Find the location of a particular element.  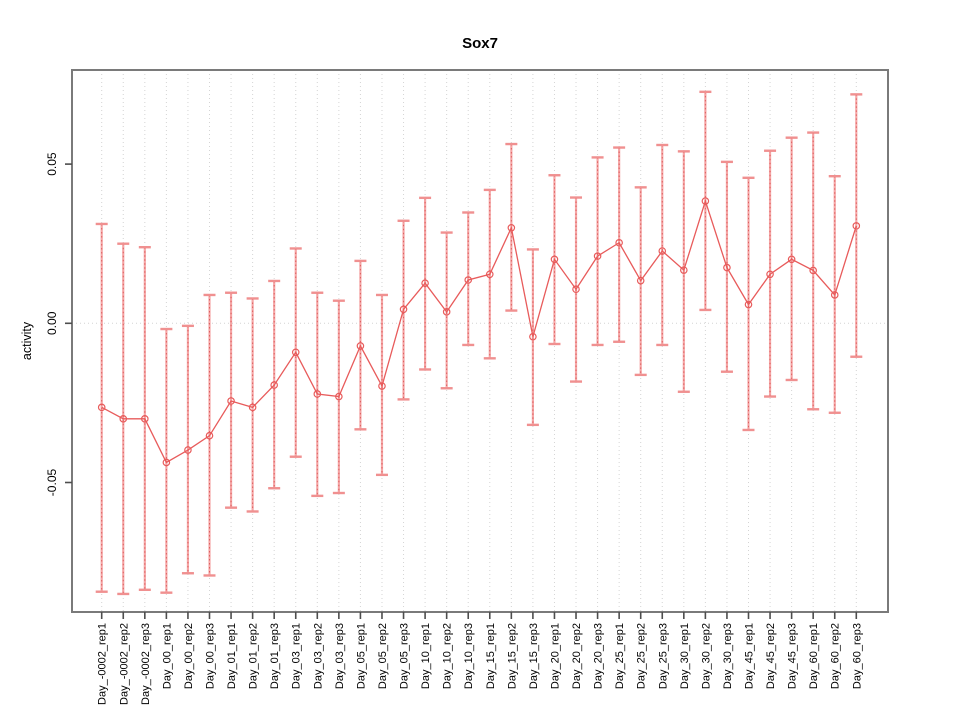

x-tick-label: Day_05_rep2 is located at coordinates (383, 656).